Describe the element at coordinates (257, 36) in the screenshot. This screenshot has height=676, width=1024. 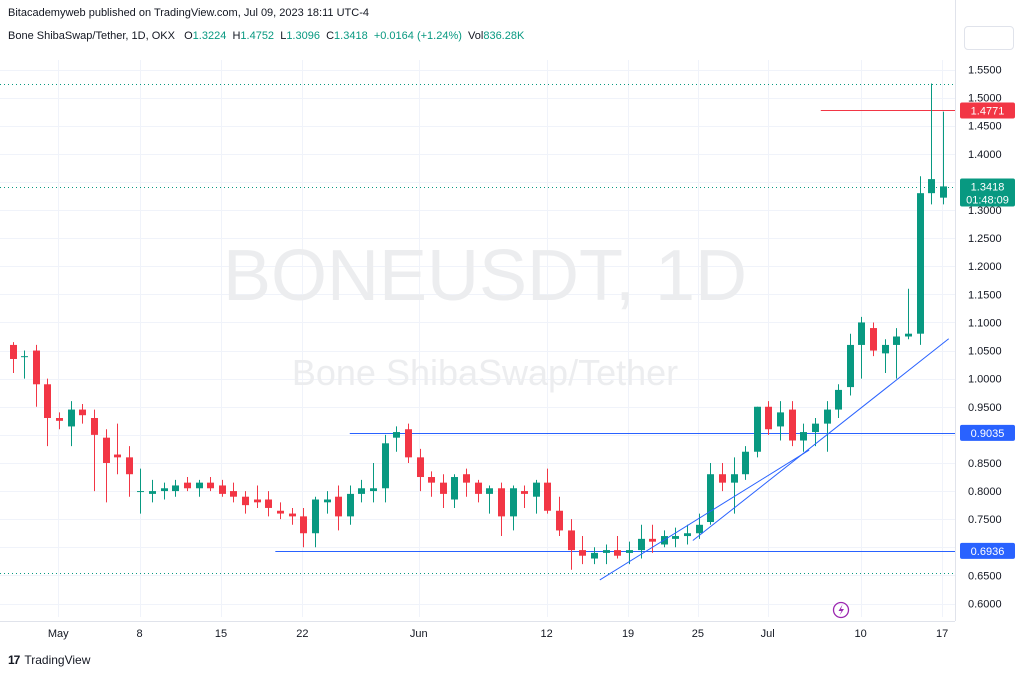
I see `high-value: 1.4752` at that location.